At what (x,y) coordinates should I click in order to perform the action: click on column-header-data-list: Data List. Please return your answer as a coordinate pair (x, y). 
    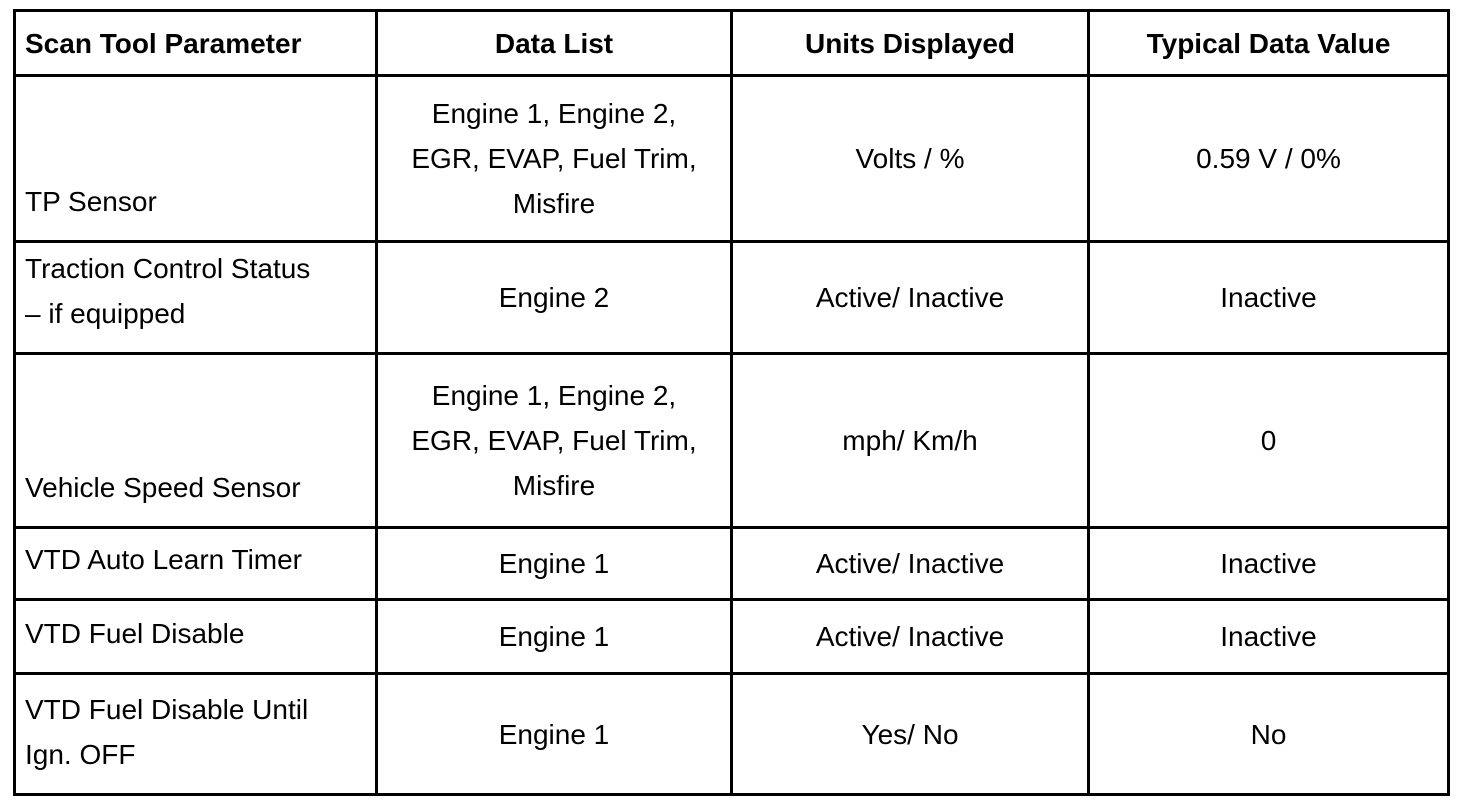
    Looking at the image, I should click on (554, 43).